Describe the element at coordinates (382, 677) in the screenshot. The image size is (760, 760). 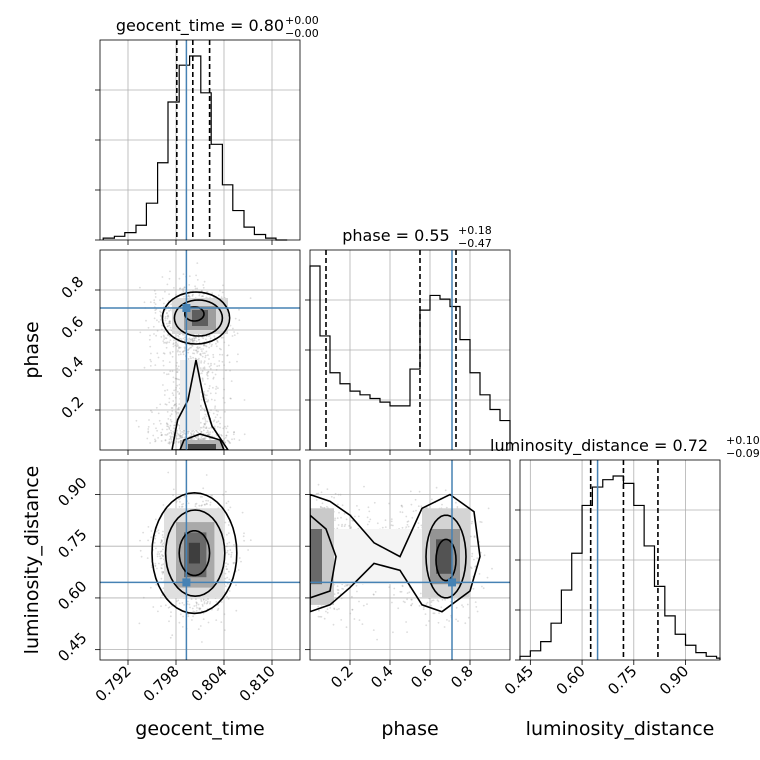
I see `x-tick-label: 0.4` at that location.